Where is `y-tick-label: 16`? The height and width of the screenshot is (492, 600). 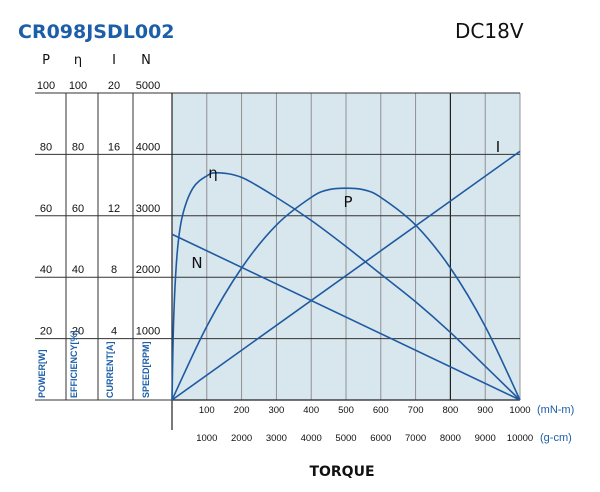
y-tick-label: 16 is located at coordinates (114, 147).